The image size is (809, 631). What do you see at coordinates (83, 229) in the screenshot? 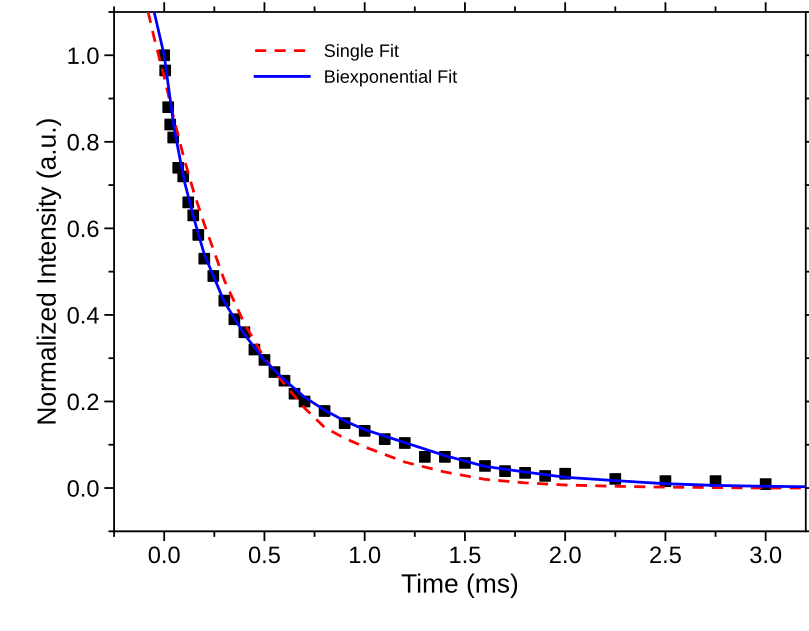
I see `y-tick-label: 0.6` at bounding box center [83, 229].